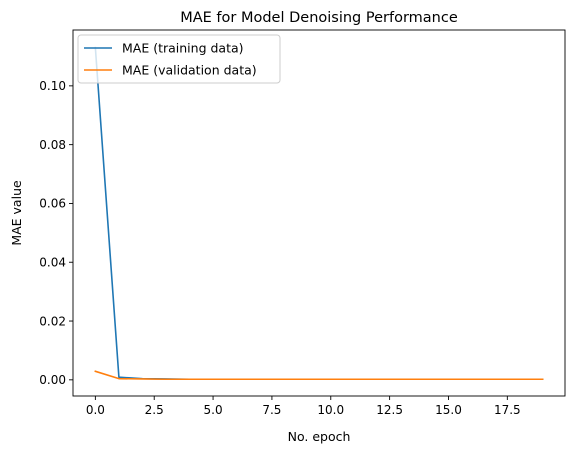 The height and width of the screenshot is (453, 576). What do you see at coordinates (303, 406) in the screenshot?
I see `x-axis-ticks: 0.0 2.5 5.0 7.5 10.0 12.5 15.0 17.5` at bounding box center [303, 406].